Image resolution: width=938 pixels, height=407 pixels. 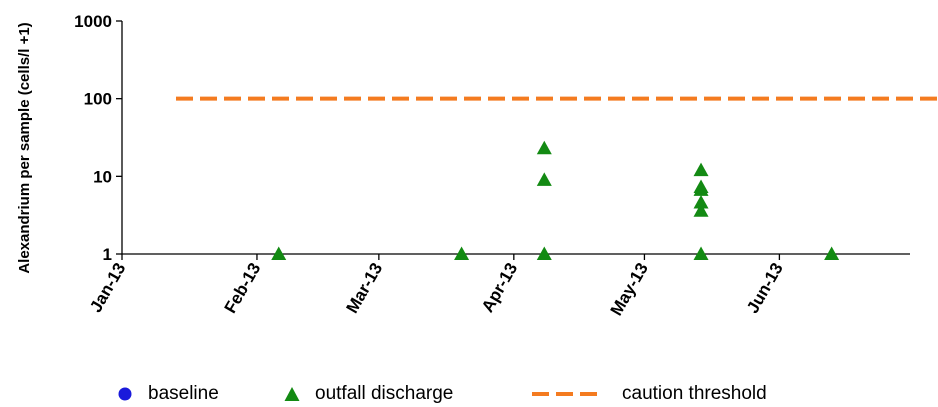 What do you see at coordinates (98, 99) in the screenshot?
I see `y-tick-label: 100` at bounding box center [98, 99].